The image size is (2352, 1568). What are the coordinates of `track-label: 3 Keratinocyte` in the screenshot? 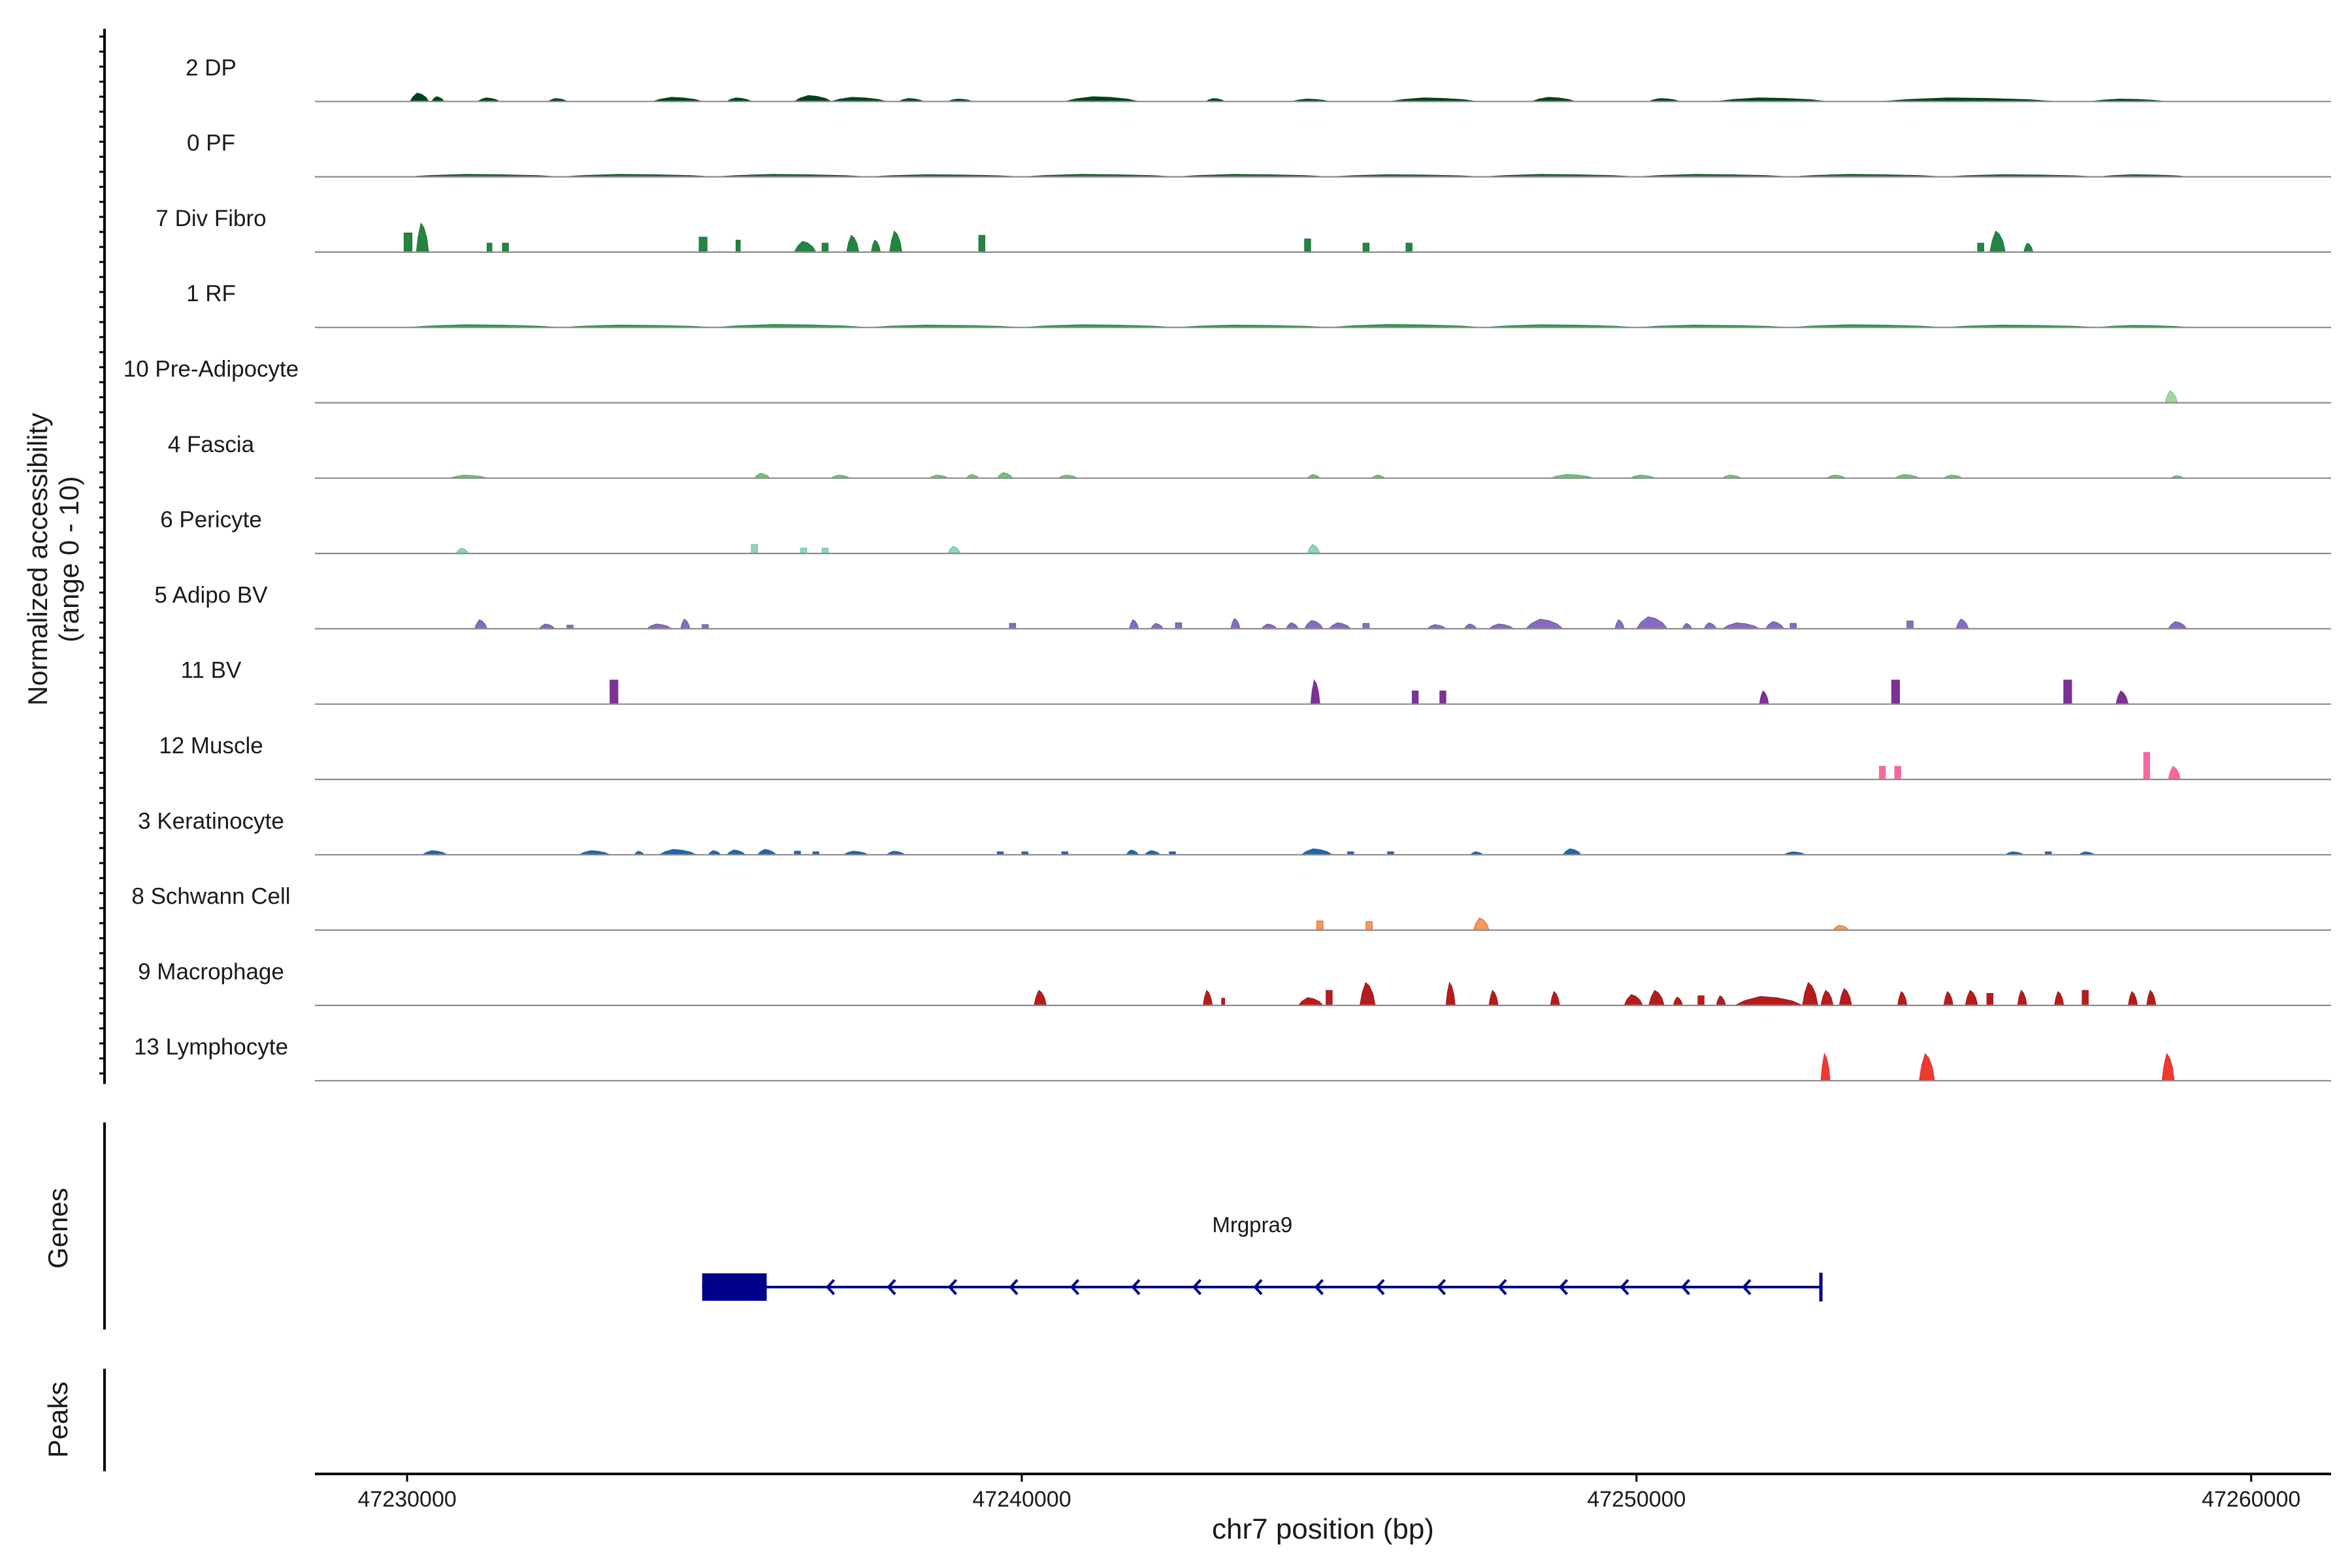 It's located at (211, 821).